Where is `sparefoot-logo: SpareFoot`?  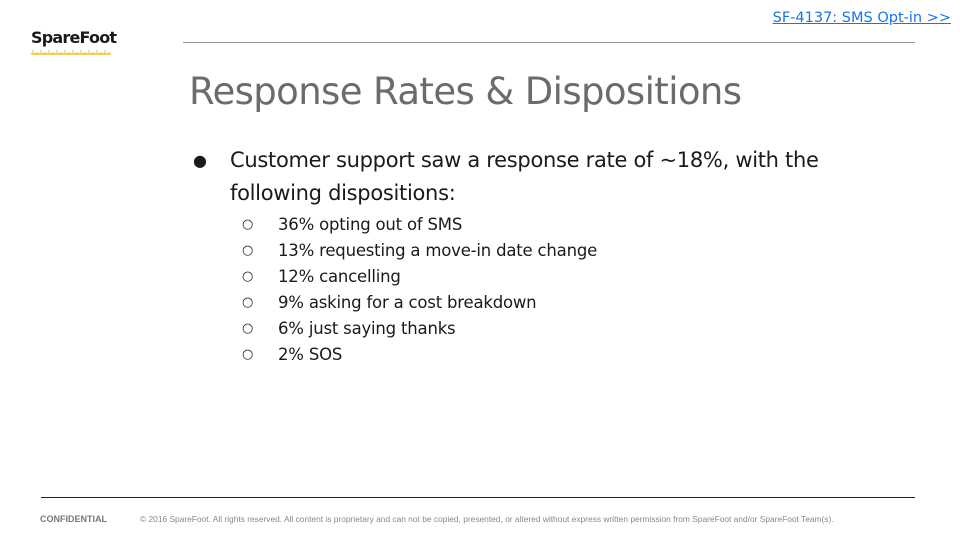 sparefoot-logo: SpareFoot is located at coordinates (74, 42).